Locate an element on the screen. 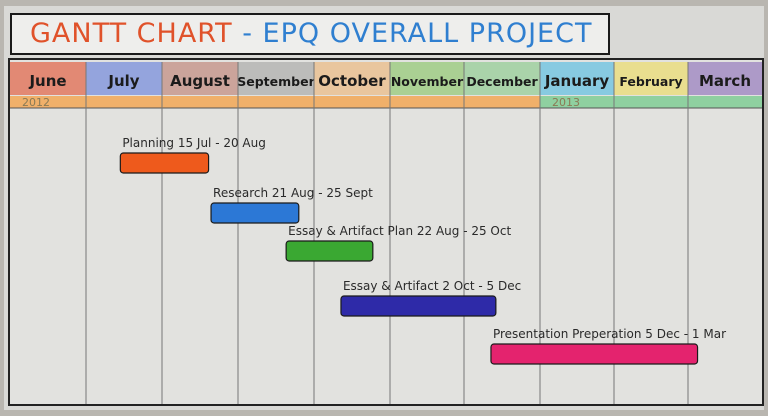 The height and width of the screenshot is (416, 768). month-label-october: October is located at coordinates (352, 81).